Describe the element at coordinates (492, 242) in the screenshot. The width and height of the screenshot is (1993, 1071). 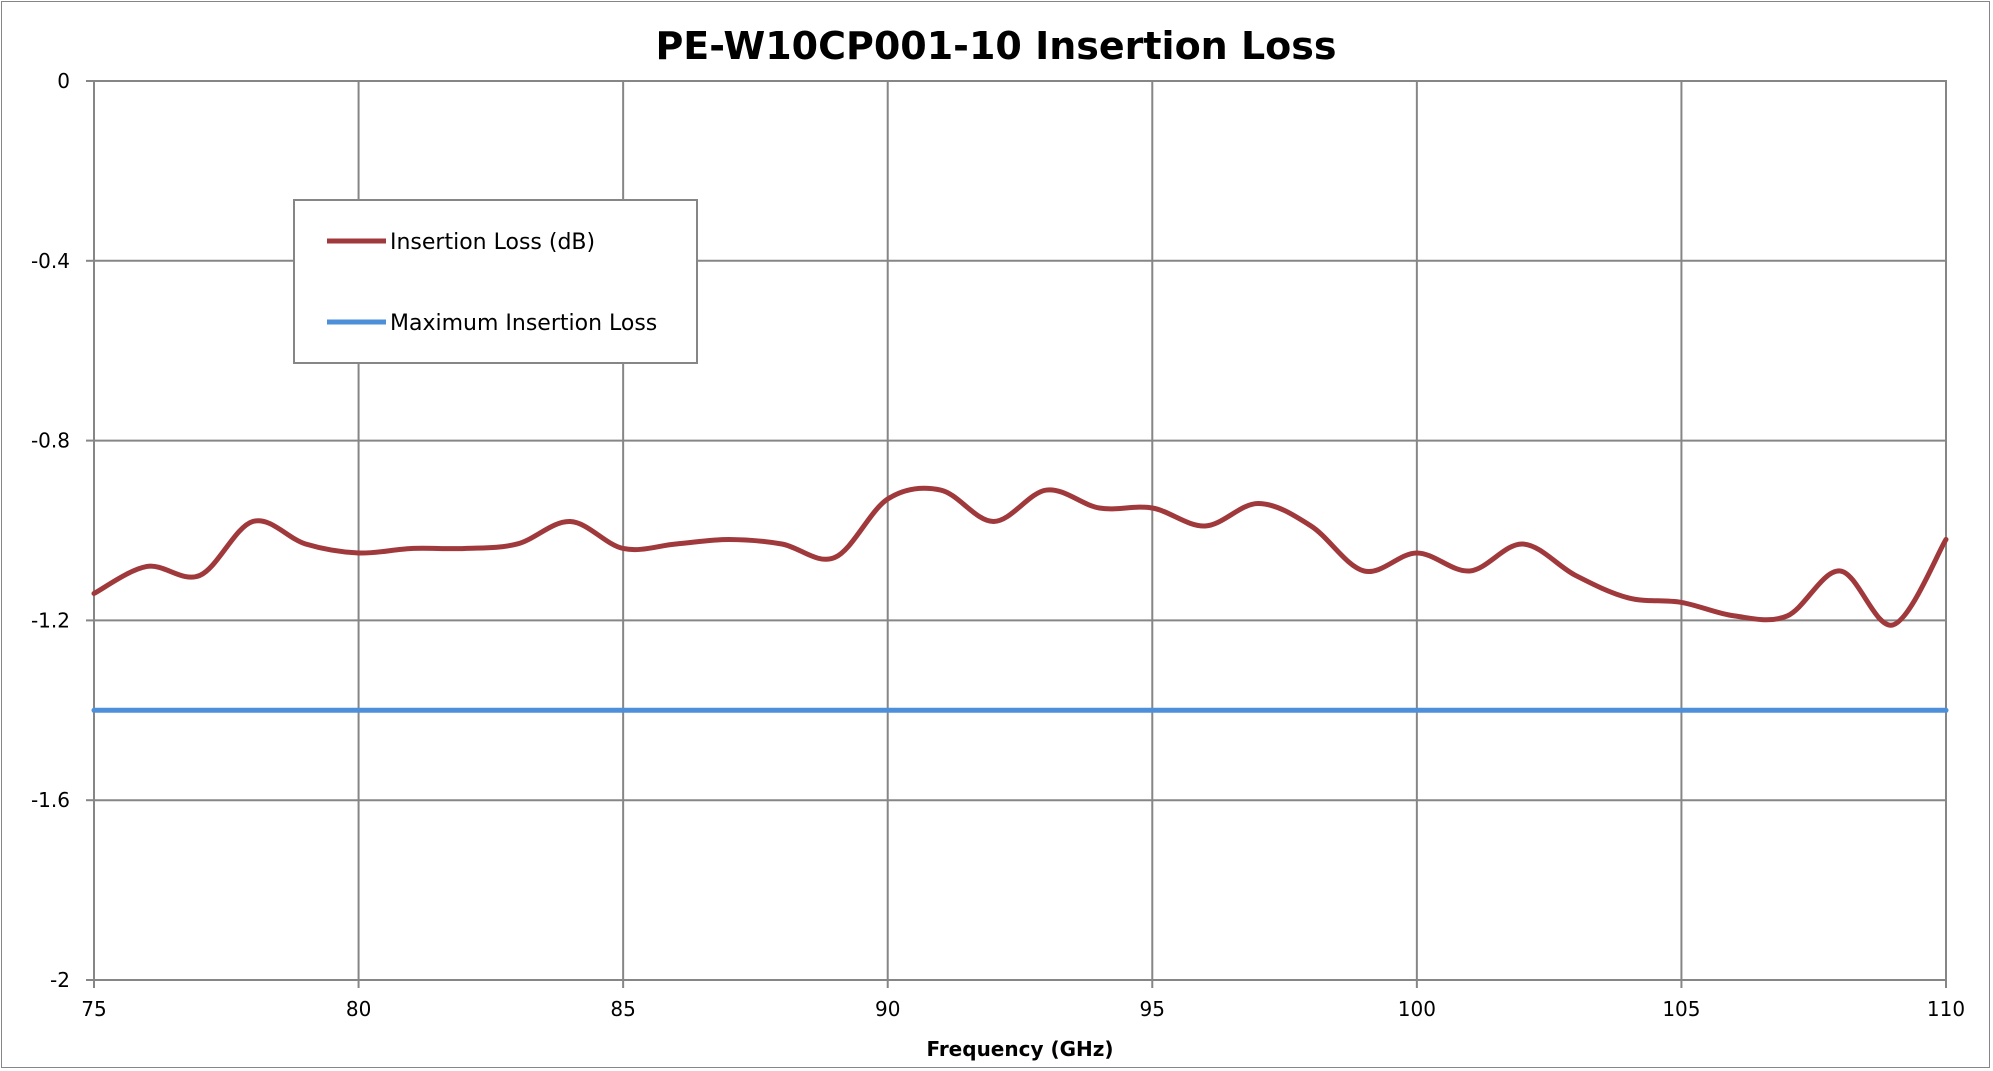
I see `legend-label-insertion-loss: Insertion Loss (dB)` at that location.